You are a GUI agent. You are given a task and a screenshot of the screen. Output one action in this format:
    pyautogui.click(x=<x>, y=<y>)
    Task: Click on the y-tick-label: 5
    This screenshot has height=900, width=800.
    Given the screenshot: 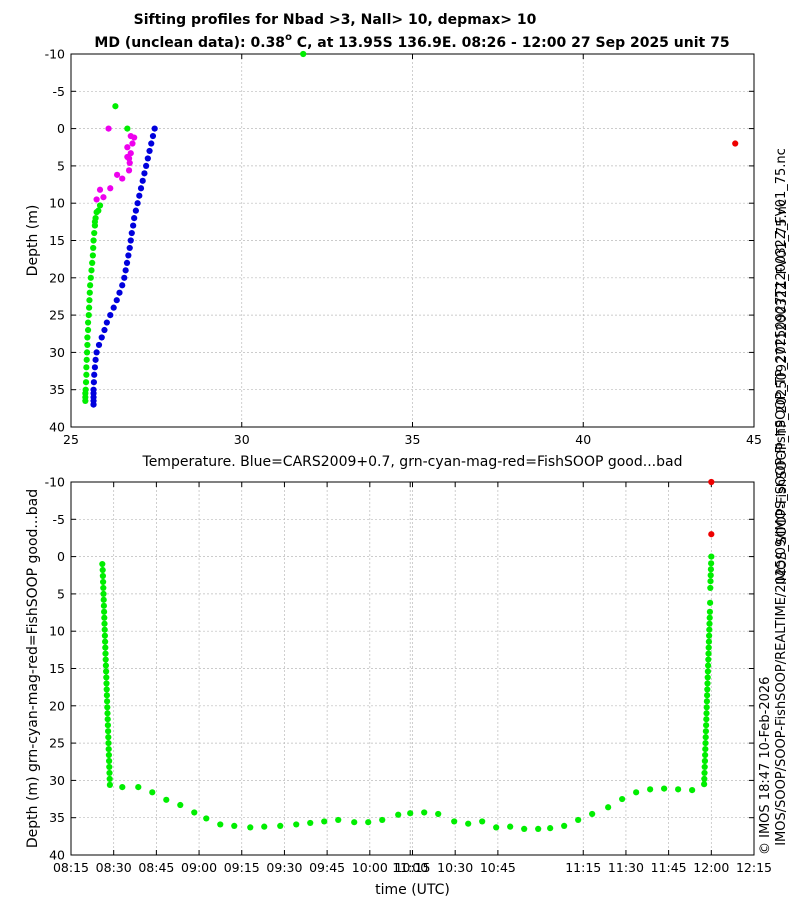 What is the action you would take?
    pyautogui.click(x=61, y=593)
    